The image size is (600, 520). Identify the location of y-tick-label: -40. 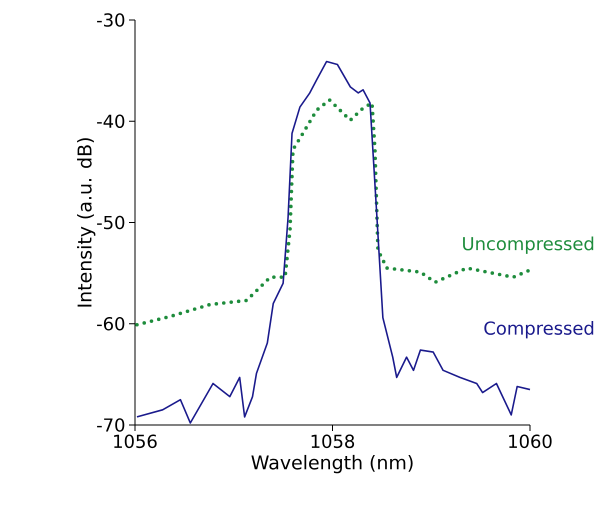
(110, 121).